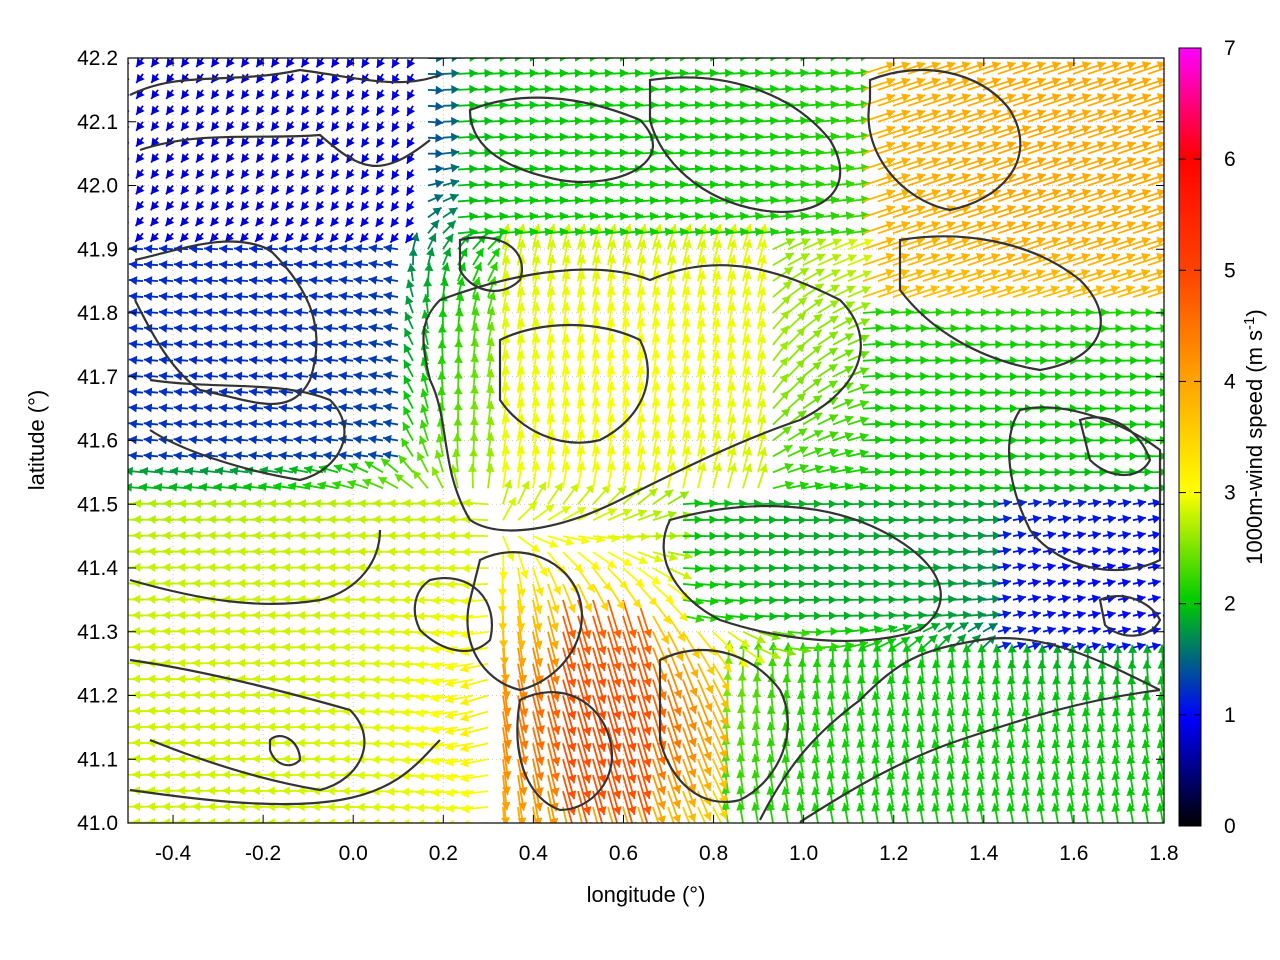 This screenshot has height=960, width=1280. What do you see at coordinates (443, 853) in the screenshot?
I see `x-tick-label: 0.2` at bounding box center [443, 853].